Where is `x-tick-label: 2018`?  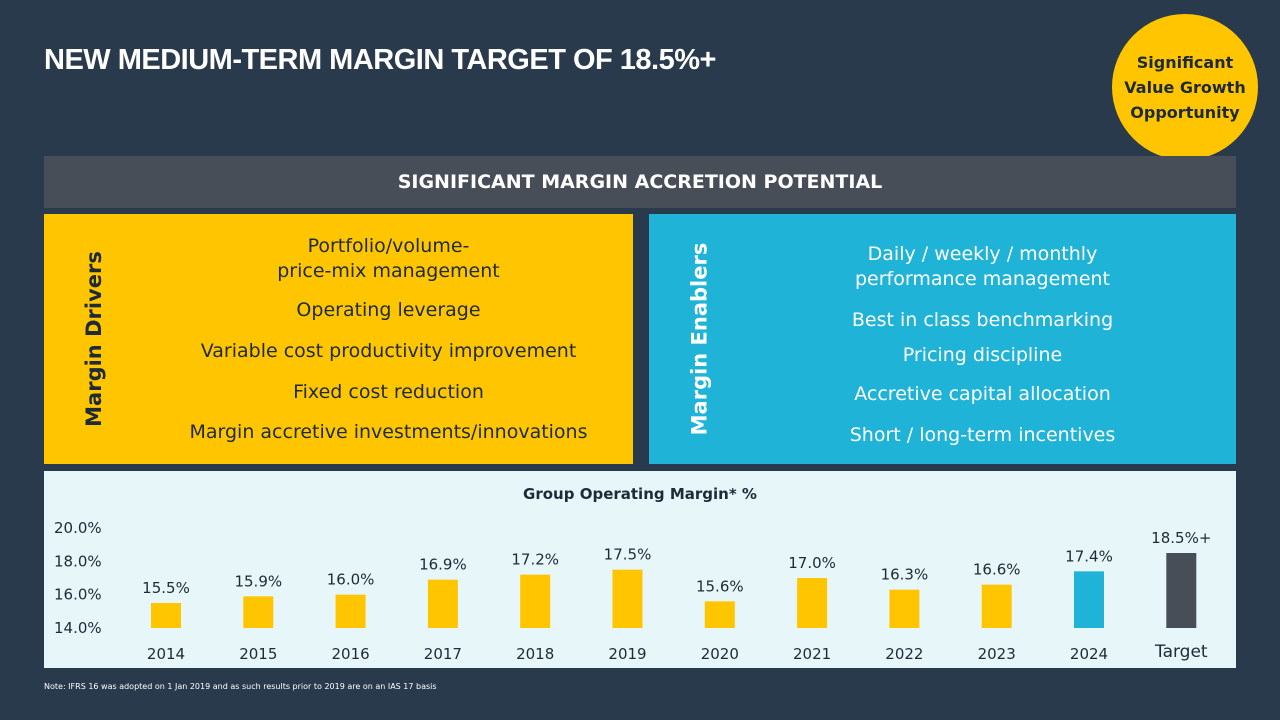
x-tick-label: 2018 is located at coordinates (535, 654).